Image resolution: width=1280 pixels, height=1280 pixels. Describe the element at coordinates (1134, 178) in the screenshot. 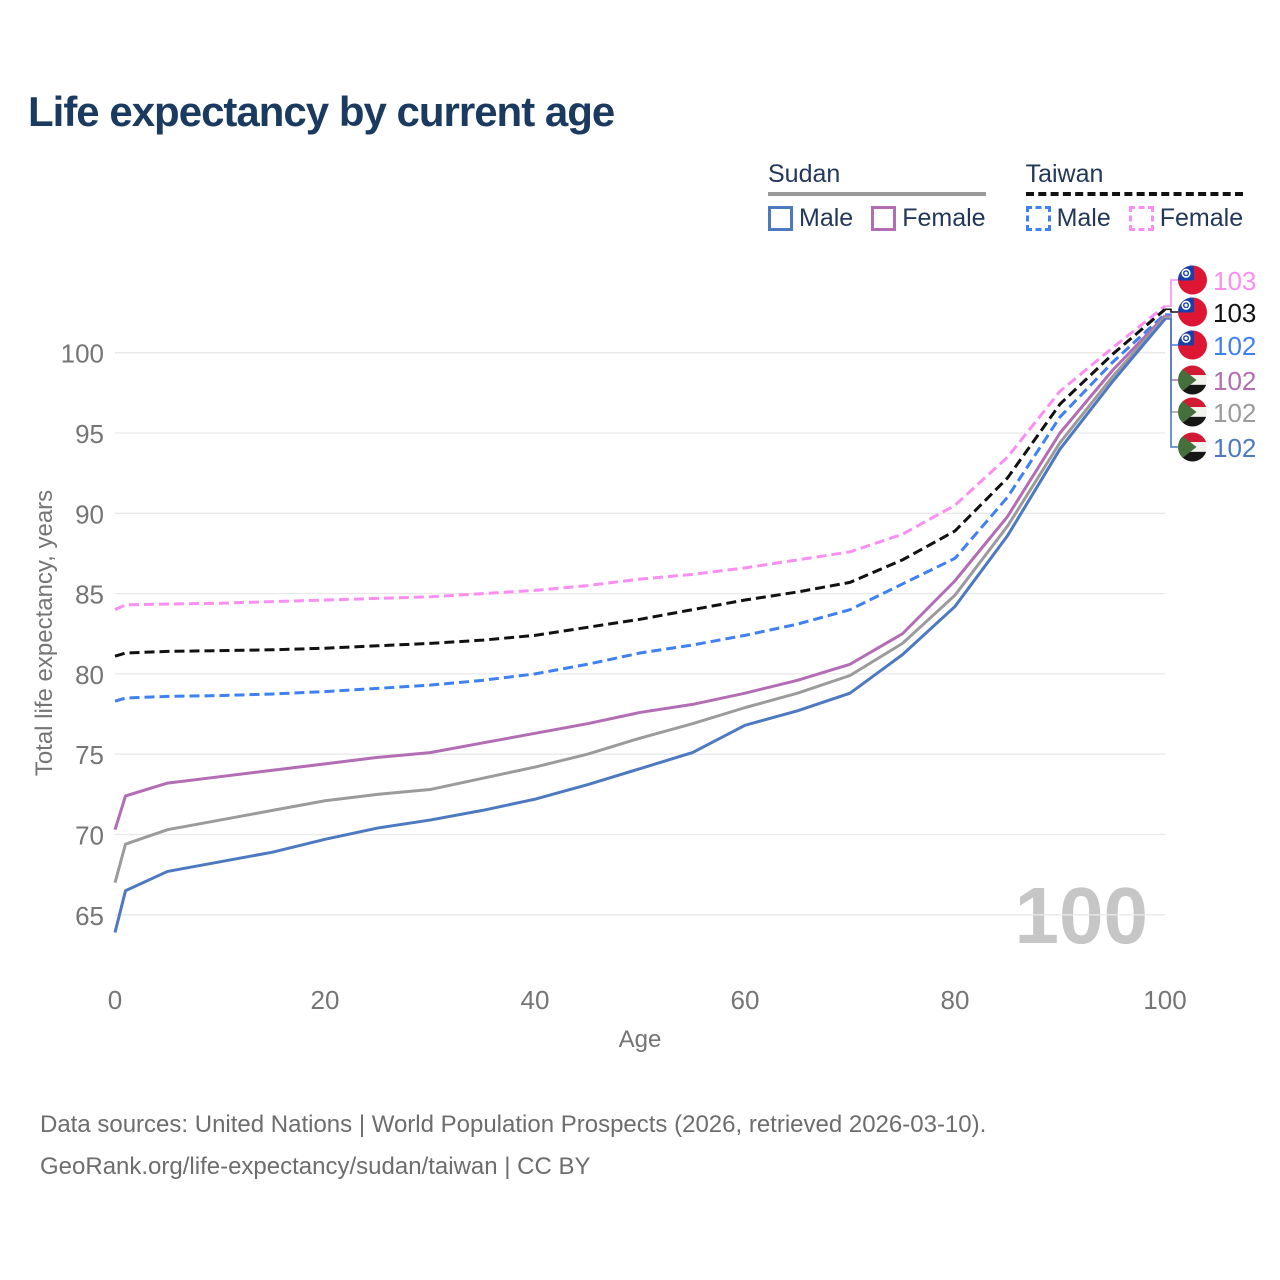

I see `legend-country-taiwan: Taiwan` at that location.